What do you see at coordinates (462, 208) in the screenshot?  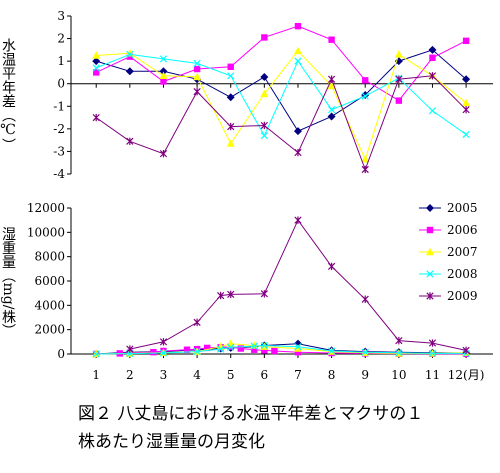 I see `legend-label: 2005` at bounding box center [462, 208].